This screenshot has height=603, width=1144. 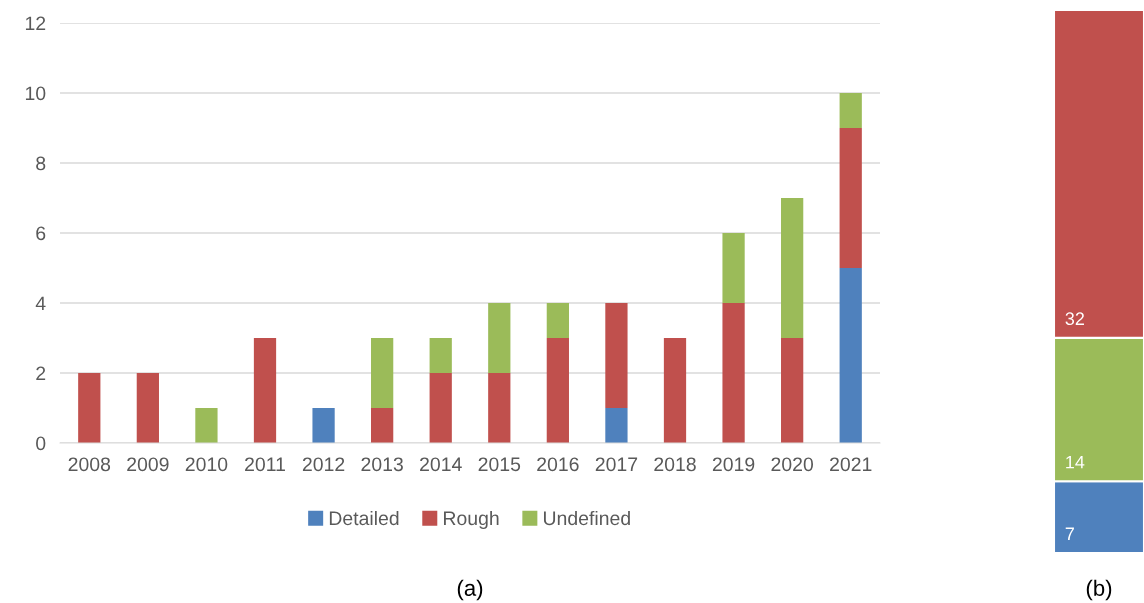 What do you see at coordinates (587, 518) in the screenshot?
I see `legend-label: Undefined` at bounding box center [587, 518].